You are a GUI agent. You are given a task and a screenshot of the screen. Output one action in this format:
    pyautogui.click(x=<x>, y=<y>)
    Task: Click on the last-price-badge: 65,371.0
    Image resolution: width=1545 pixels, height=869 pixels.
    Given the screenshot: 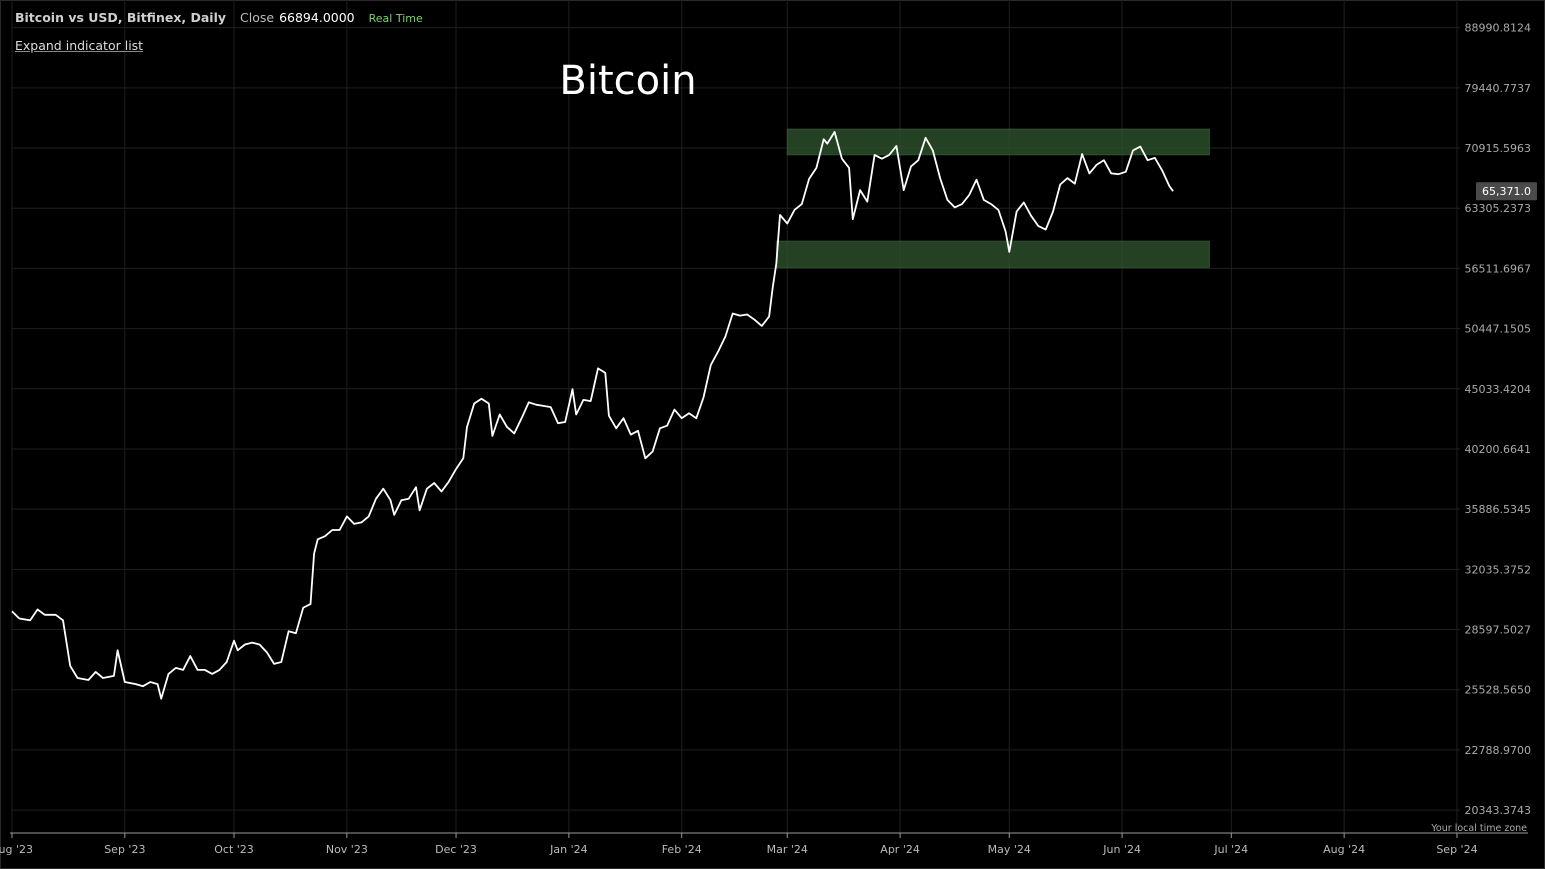 What is the action you would take?
    pyautogui.click(x=1506, y=191)
    